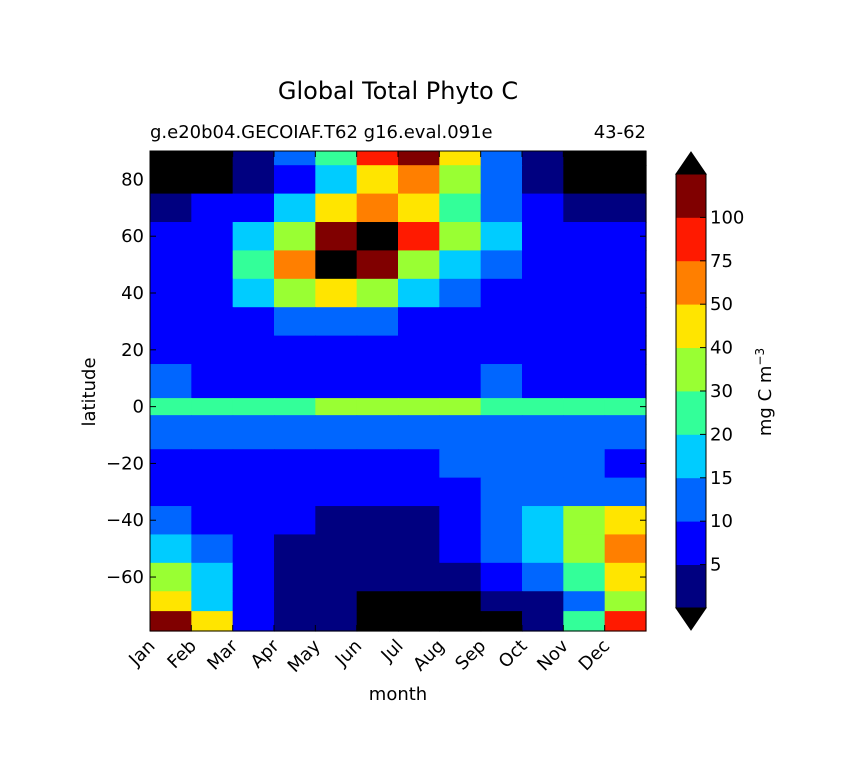 Image resolution: width=857 pixels, height=783 pixels. I want to click on y-tick-label: 0, so click(138, 407).